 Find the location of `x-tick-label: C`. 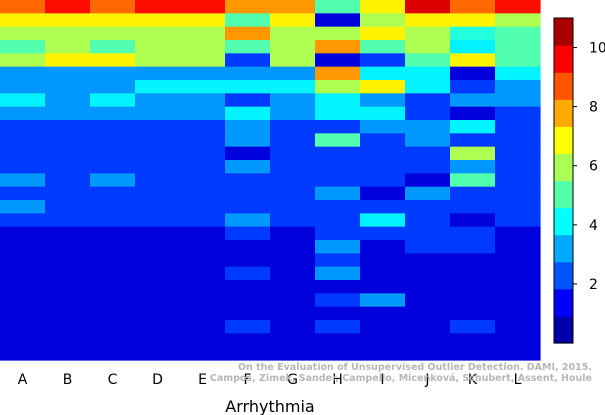

x-tick-label: C is located at coordinates (113, 380).